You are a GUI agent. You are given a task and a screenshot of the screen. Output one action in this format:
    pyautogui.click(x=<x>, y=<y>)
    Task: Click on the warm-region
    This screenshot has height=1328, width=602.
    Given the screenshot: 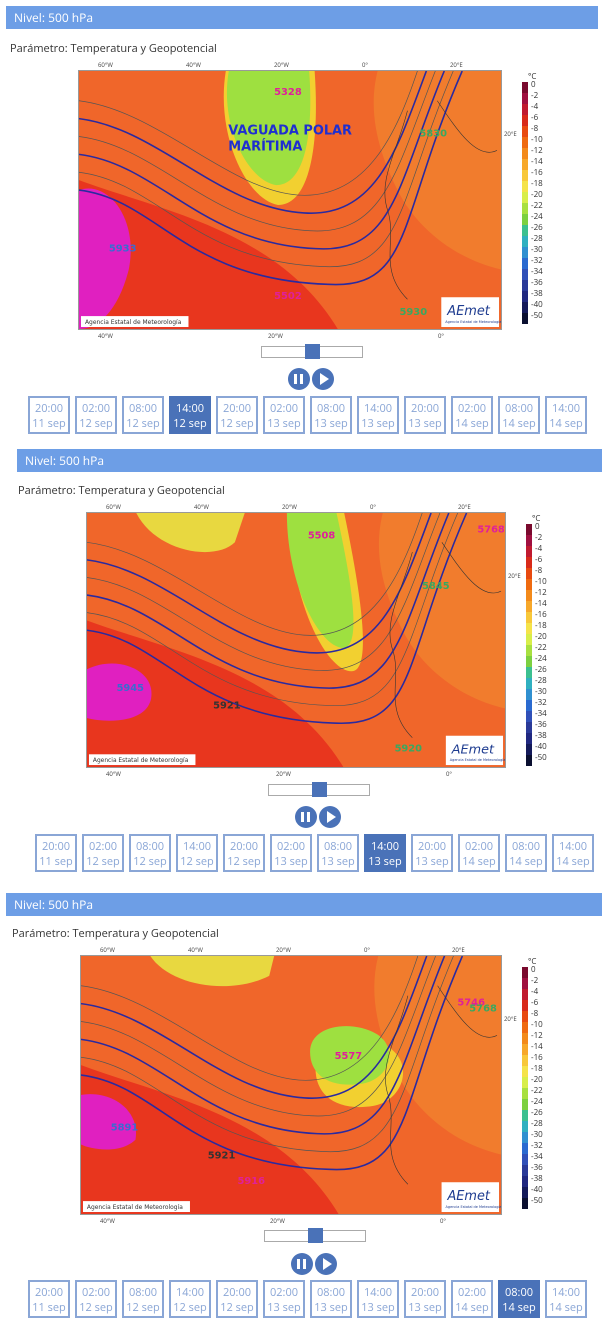 What is the action you would take?
    pyautogui.click(x=208, y=254)
    